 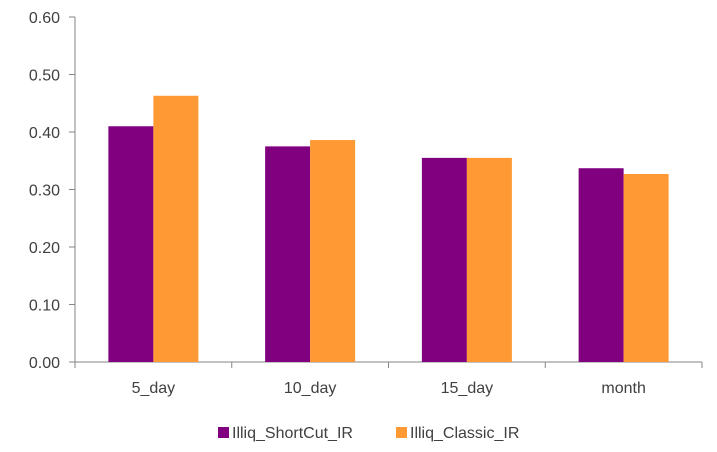 I want to click on x-tick-label: 15_day, so click(x=467, y=388).